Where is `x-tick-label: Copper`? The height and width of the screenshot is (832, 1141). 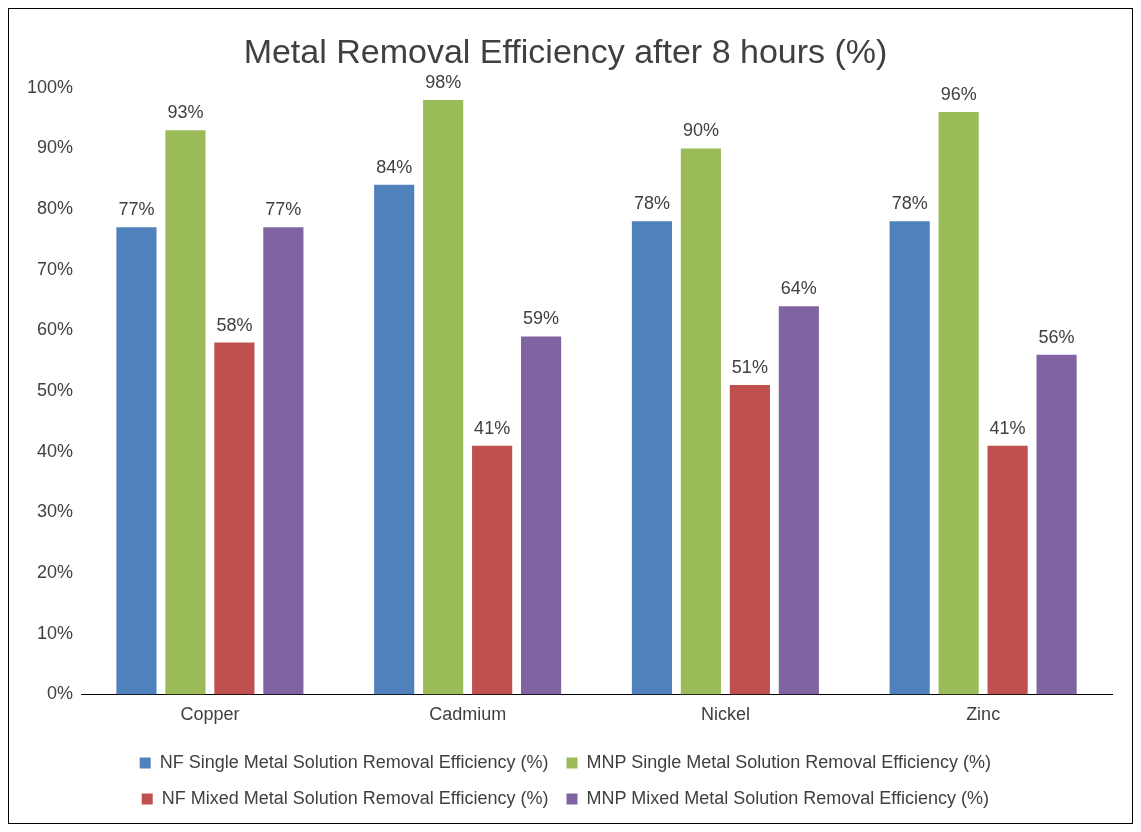
x-tick-label: Copper is located at coordinates (210, 714).